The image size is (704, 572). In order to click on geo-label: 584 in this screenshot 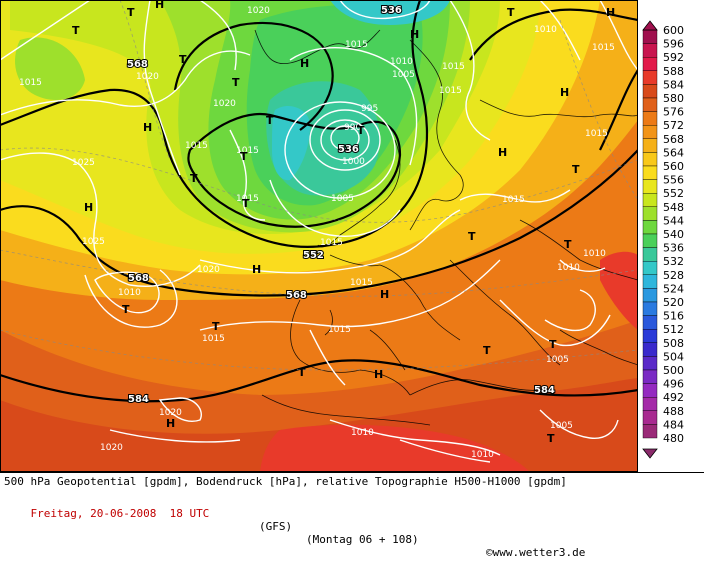, I will do `click(544, 390)`.